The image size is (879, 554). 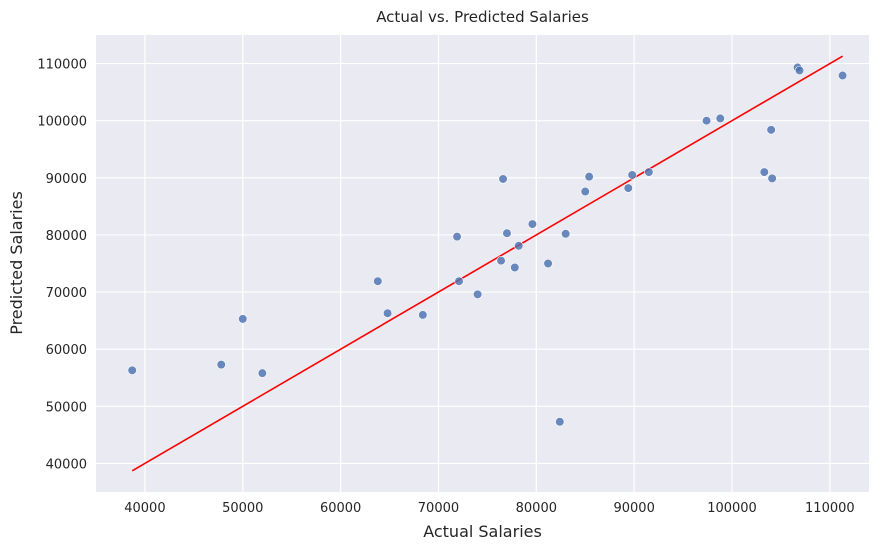 I want to click on x-tick-label: 60000, so click(x=340, y=508).